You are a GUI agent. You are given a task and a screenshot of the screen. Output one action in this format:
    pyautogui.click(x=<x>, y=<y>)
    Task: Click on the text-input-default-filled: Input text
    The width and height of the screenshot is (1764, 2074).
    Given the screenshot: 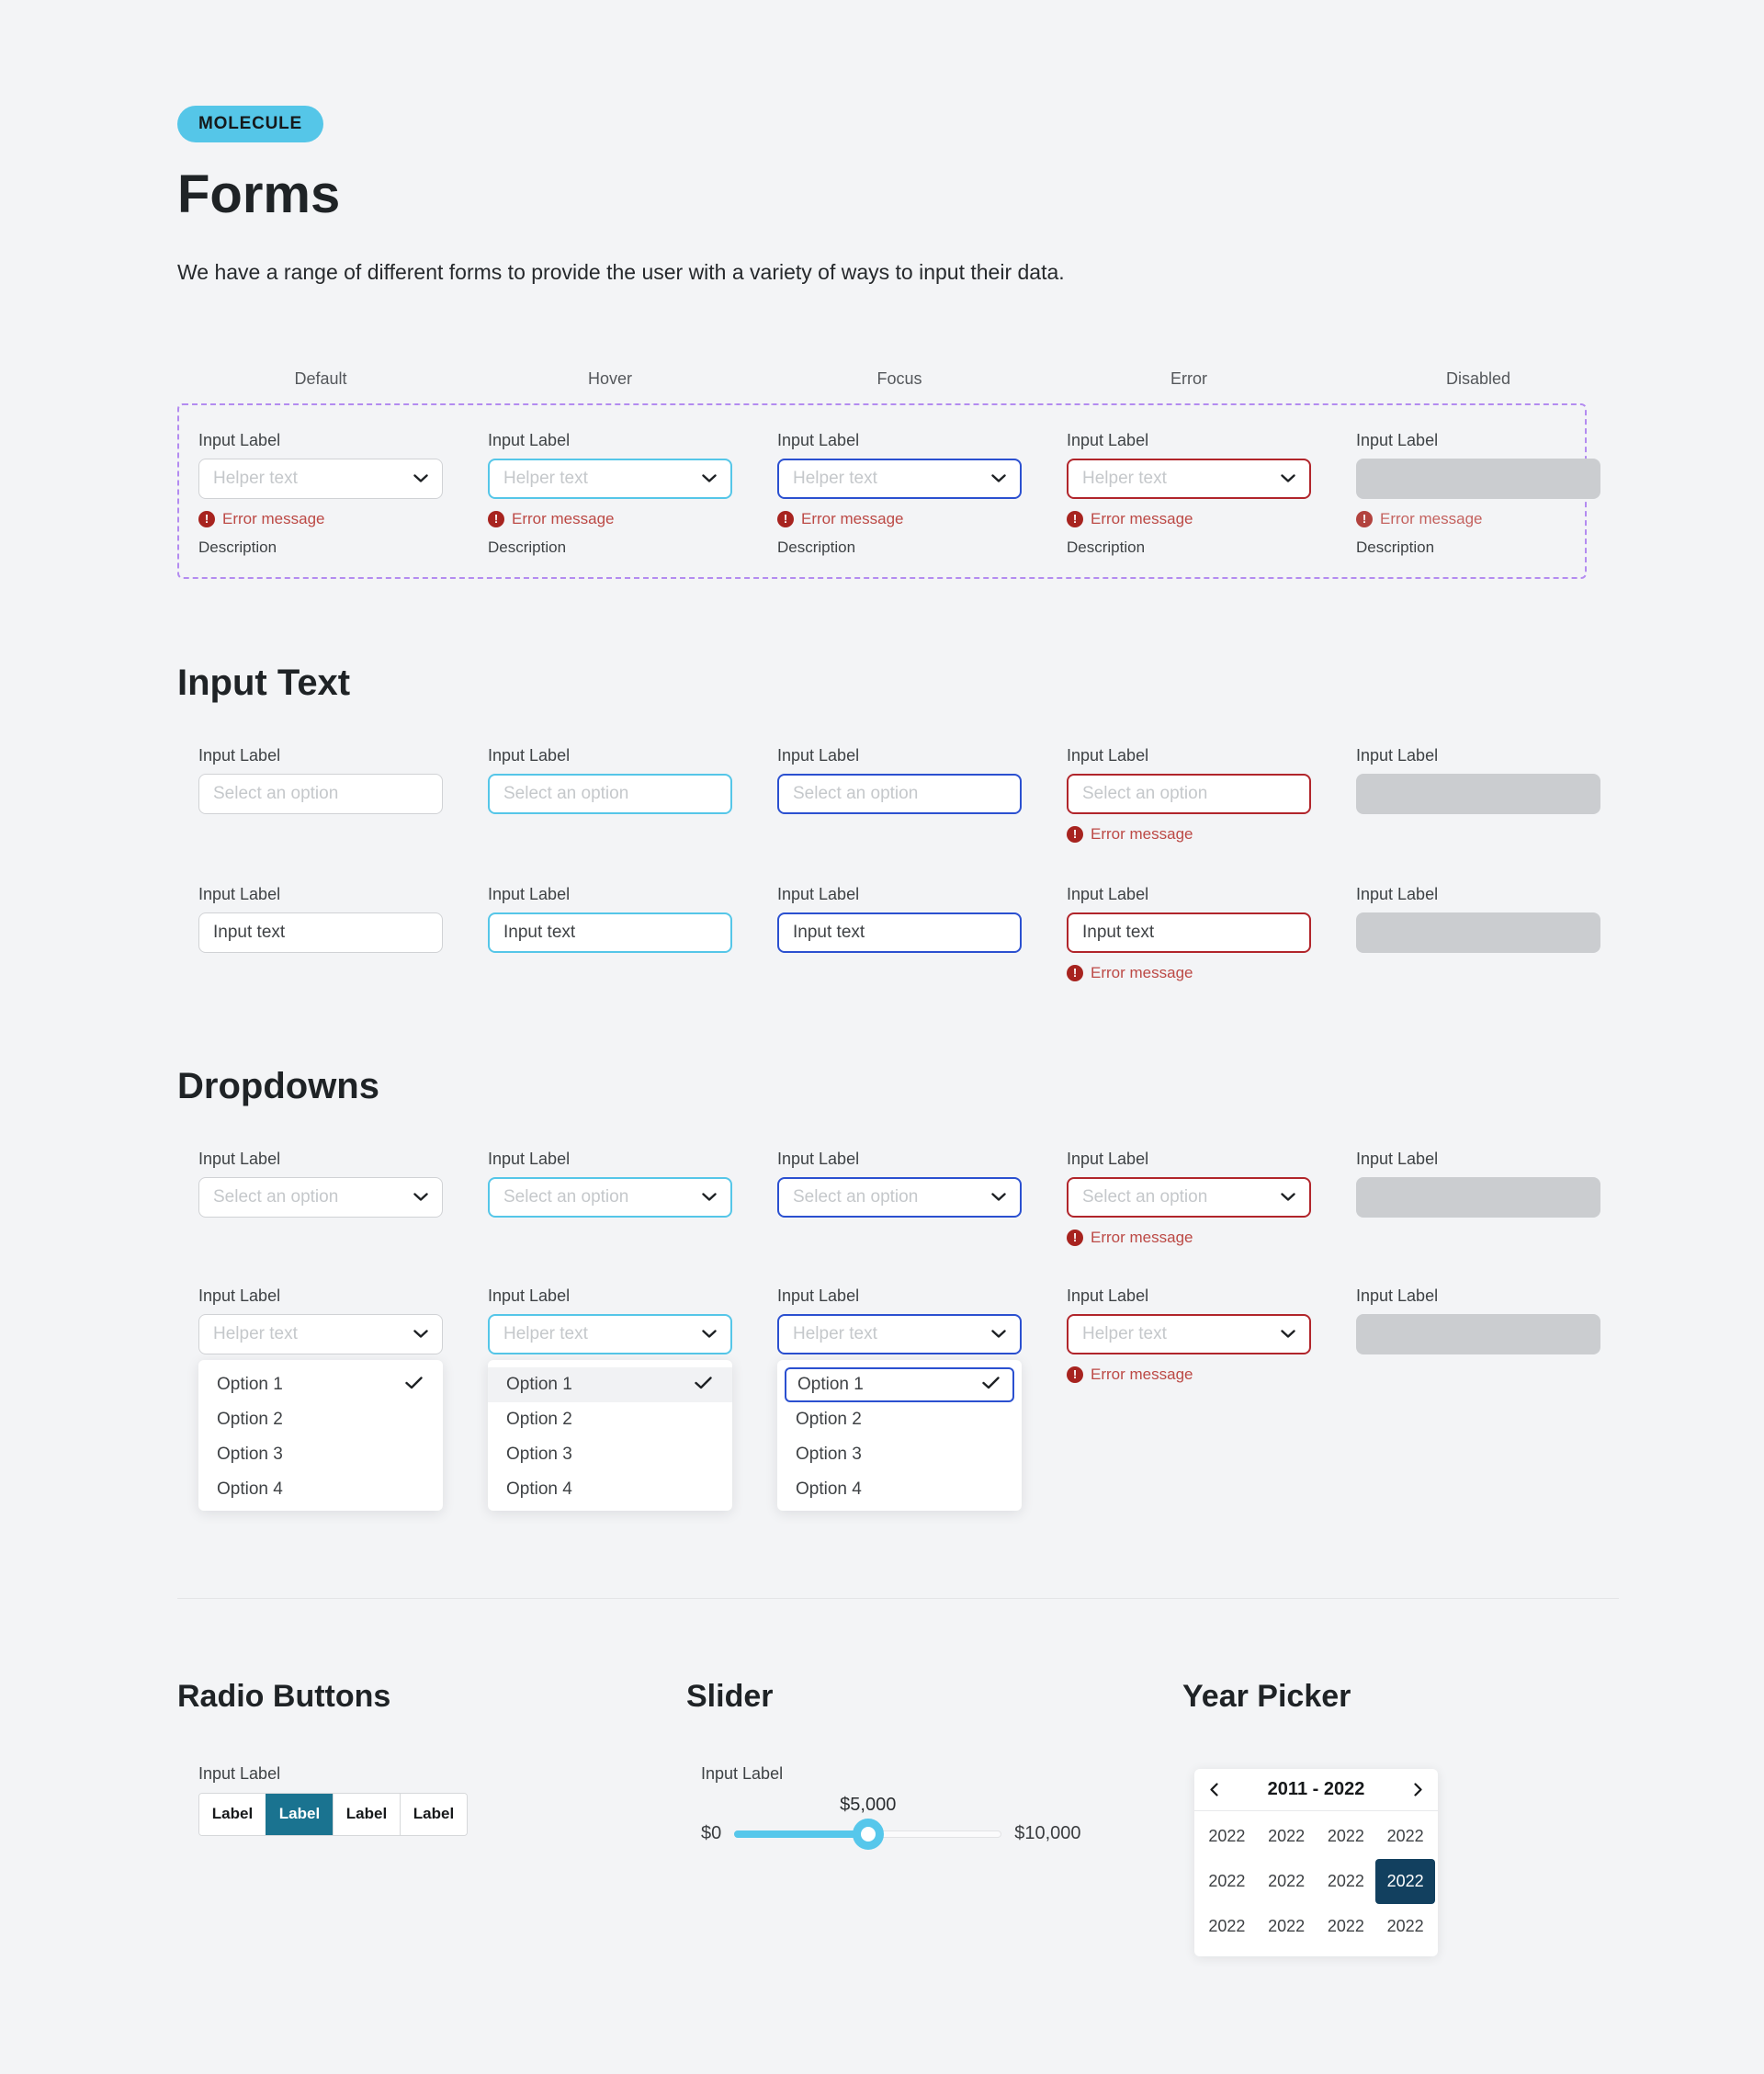 What is the action you would take?
    pyautogui.click(x=320, y=932)
    